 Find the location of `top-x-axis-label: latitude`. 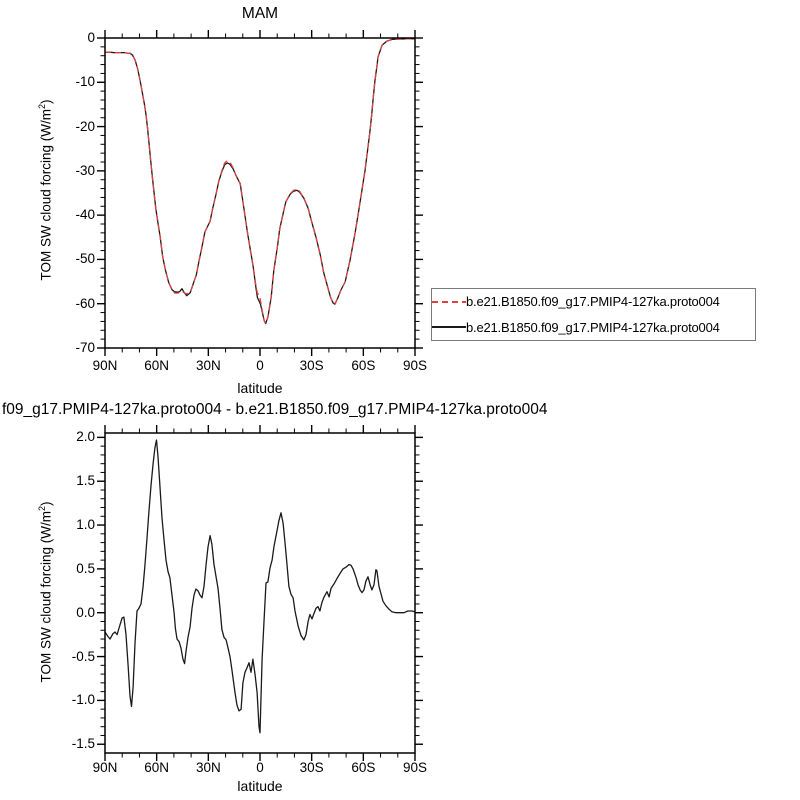

top-x-axis-label: latitude is located at coordinates (260, 388).